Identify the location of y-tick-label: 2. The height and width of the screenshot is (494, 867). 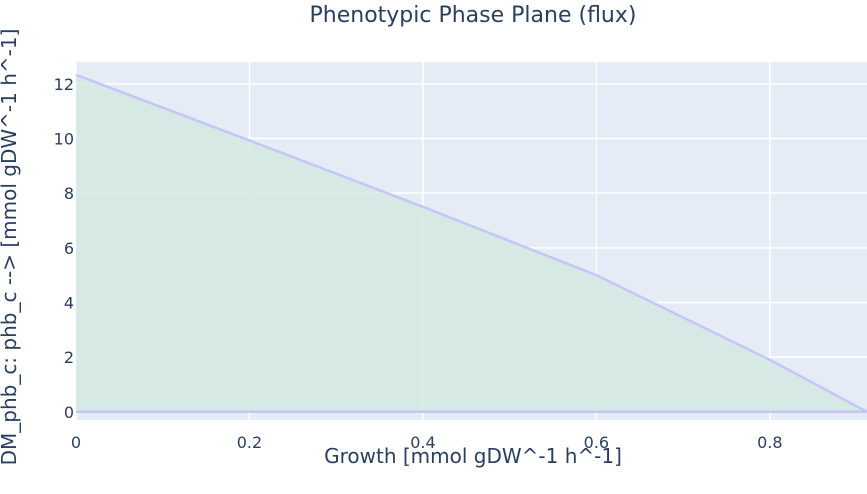
(69, 357).